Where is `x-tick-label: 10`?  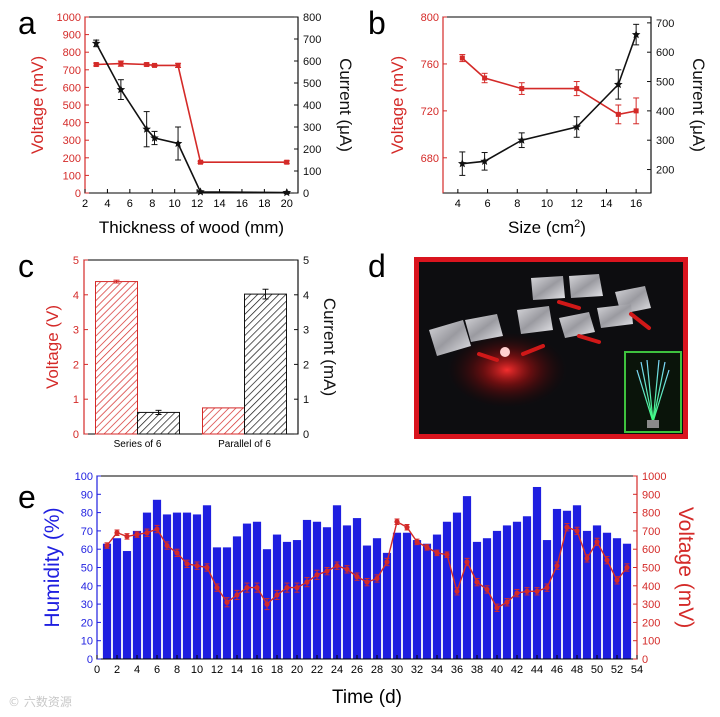 x-tick-label: 10 is located at coordinates (197, 670).